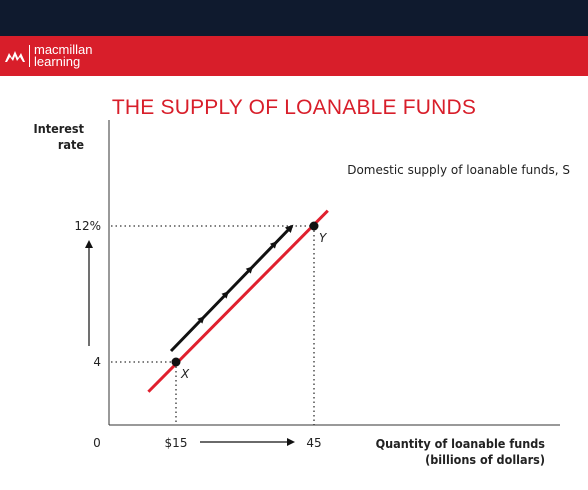  Describe the element at coordinates (176, 443) in the screenshot. I see `x-tick-label: $15` at that location.